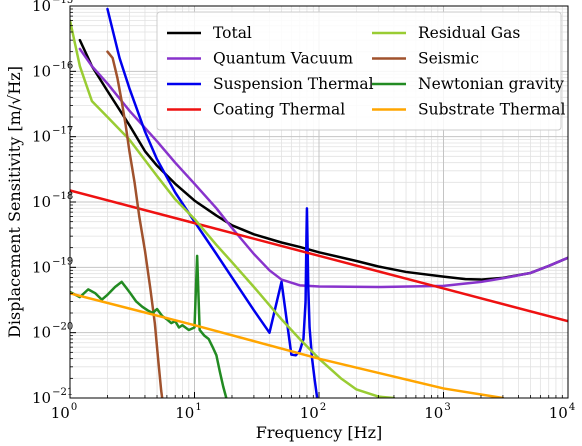  I want to click on legend-label-seismic: Seismic, so click(448, 59).